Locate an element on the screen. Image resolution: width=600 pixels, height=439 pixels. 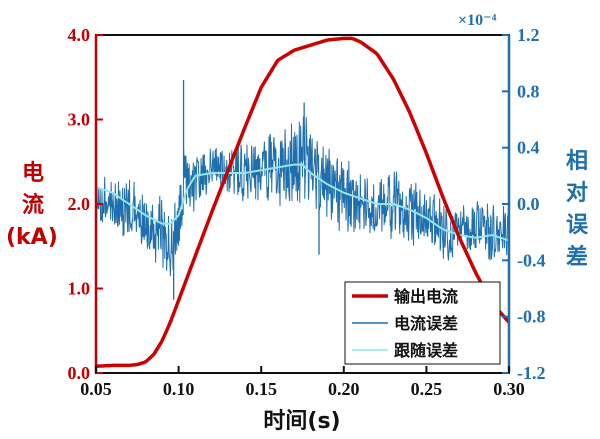
right-tick-label: -0.4 is located at coordinates (531, 260).